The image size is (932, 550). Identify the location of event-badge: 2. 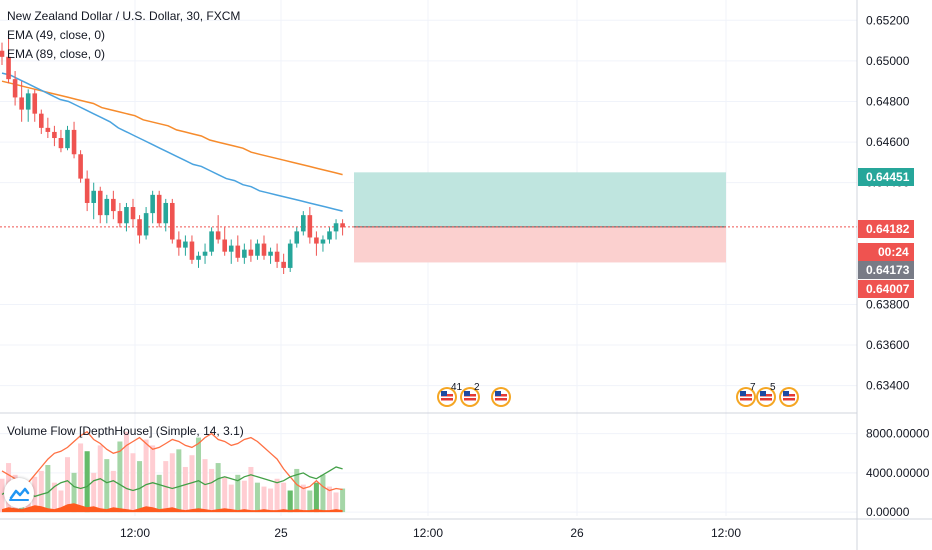
(470, 394).